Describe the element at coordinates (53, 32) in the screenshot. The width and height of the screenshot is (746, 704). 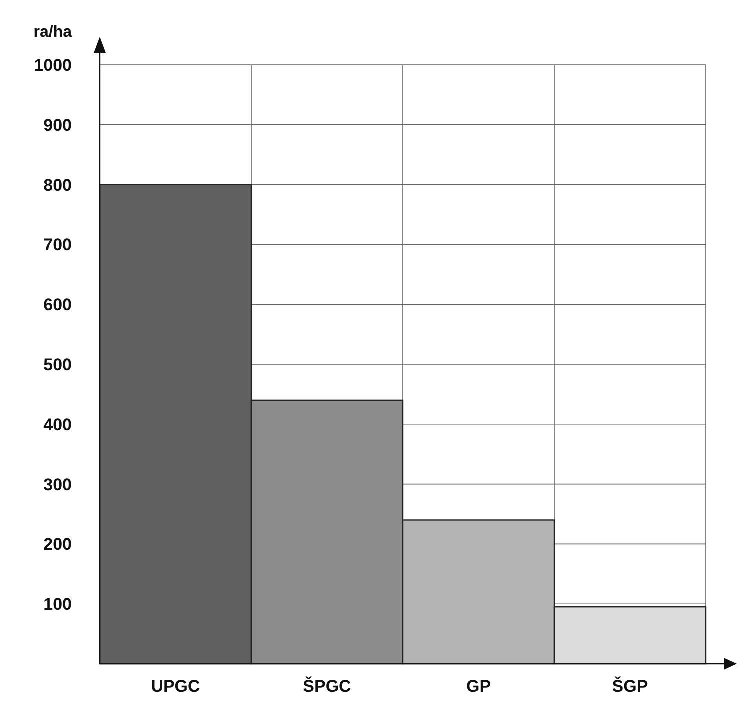
I see `y-axis-title: ra/ha` at that location.